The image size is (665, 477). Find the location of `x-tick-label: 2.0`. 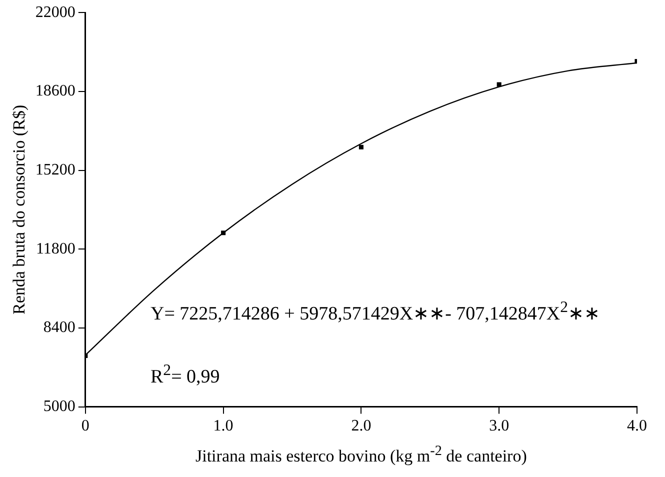

x-tick-label: 2.0 is located at coordinates (361, 426).